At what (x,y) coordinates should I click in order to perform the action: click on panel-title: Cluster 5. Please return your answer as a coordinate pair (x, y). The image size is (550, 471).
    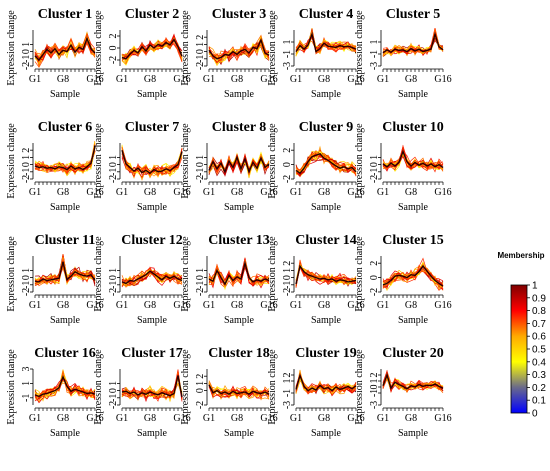
    Looking at the image, I should click on (413, 14).